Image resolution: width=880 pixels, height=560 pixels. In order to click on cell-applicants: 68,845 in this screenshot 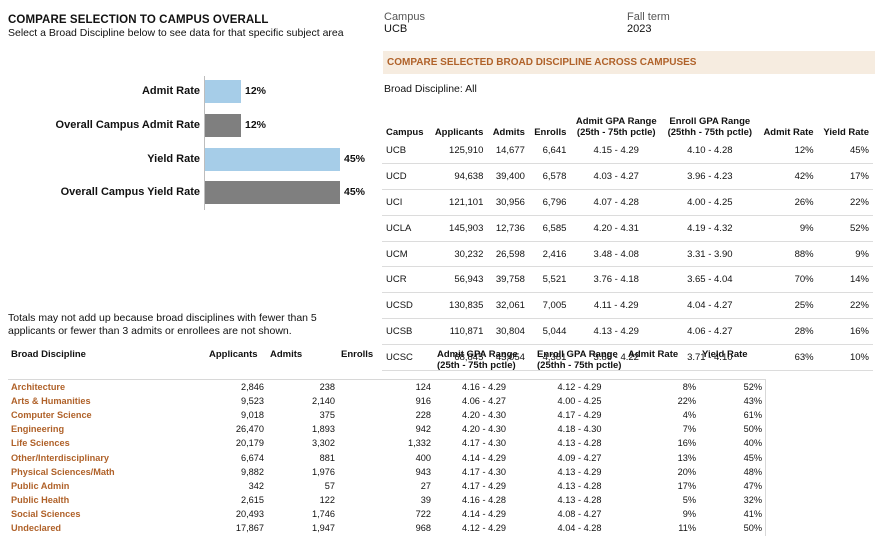, I will do `click(458, 358)`.